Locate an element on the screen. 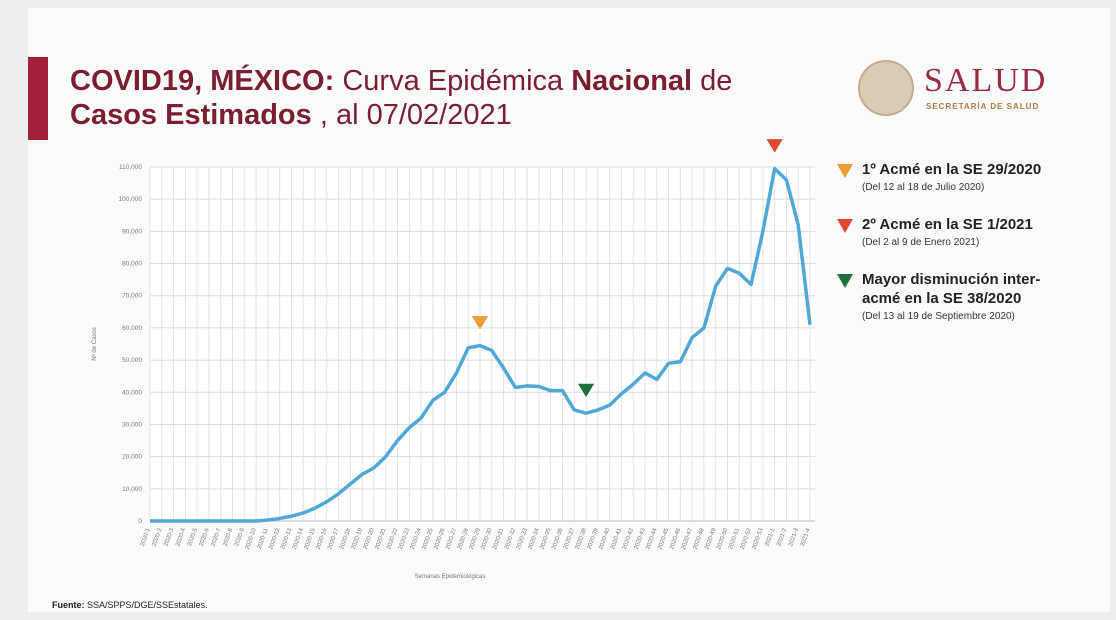 The height and width of the screenshot is (620, 1116). legend-detail: (Del 13 al 19 de Septiembre 2020) is located at coordinates (938, 316).